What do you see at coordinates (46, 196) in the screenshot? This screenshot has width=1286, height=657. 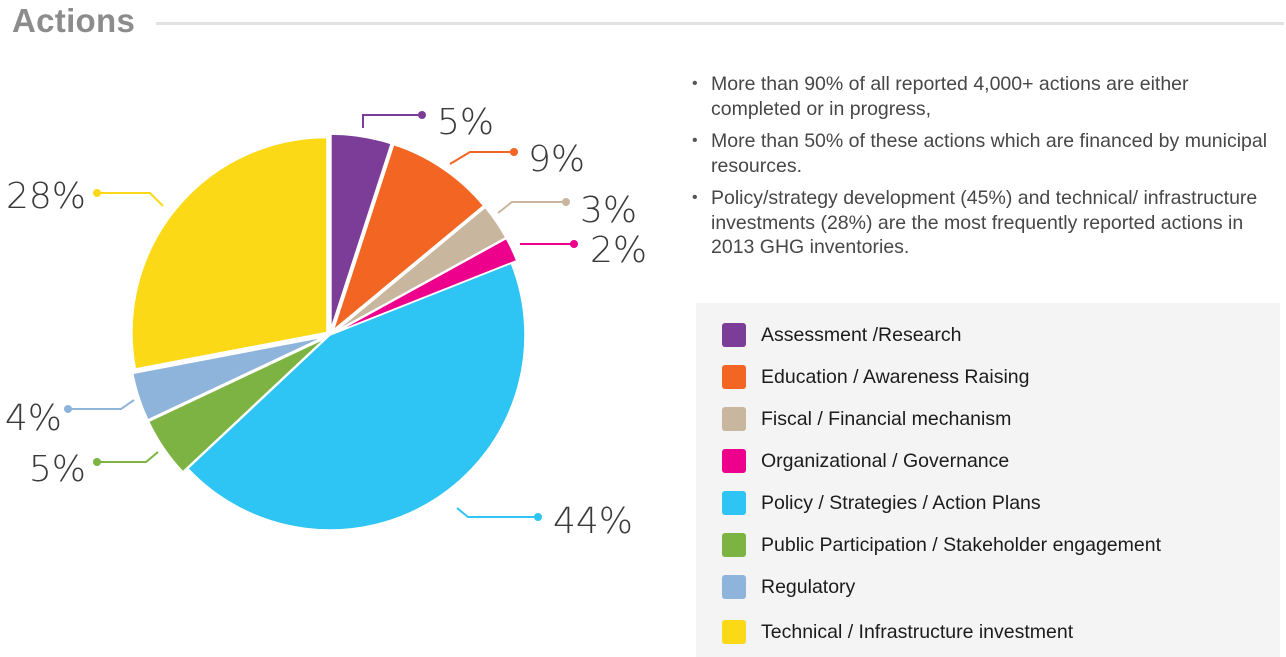 I see `data-label: 28%` at bounding box center [46, 196].